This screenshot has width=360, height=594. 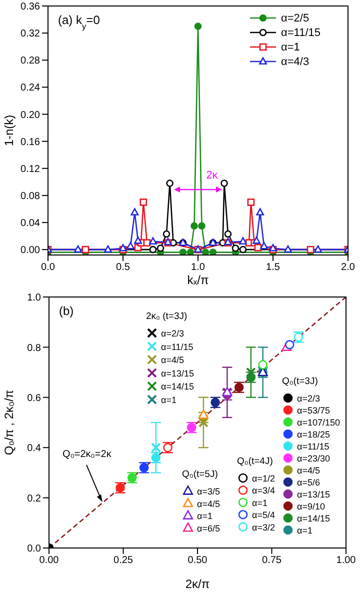 What do you see at coordinates (300, 381) in the screenshot?
I see `annotation: Q₀(t=3J)` at bounding box center [300, 381].